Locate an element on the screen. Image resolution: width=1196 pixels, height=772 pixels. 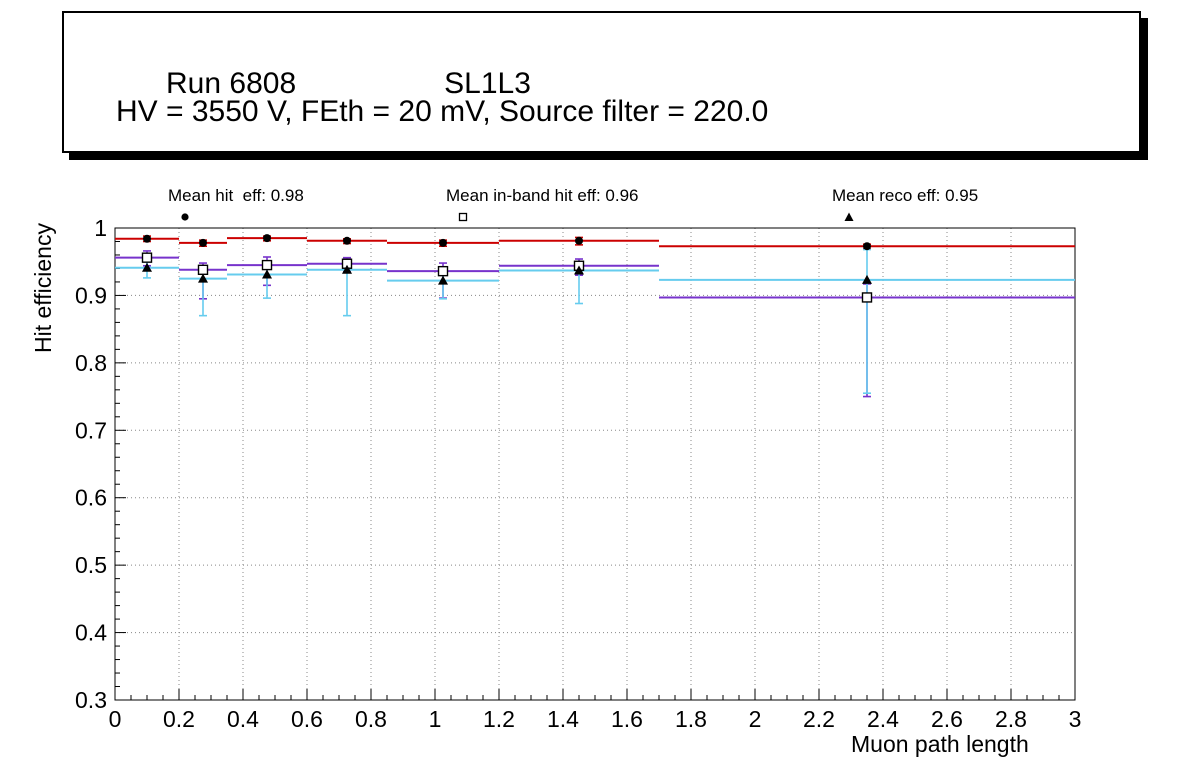
legend-entry-inband-eff: Mean in-band hit eff: 0.96 is located at coordinates (528, 202).